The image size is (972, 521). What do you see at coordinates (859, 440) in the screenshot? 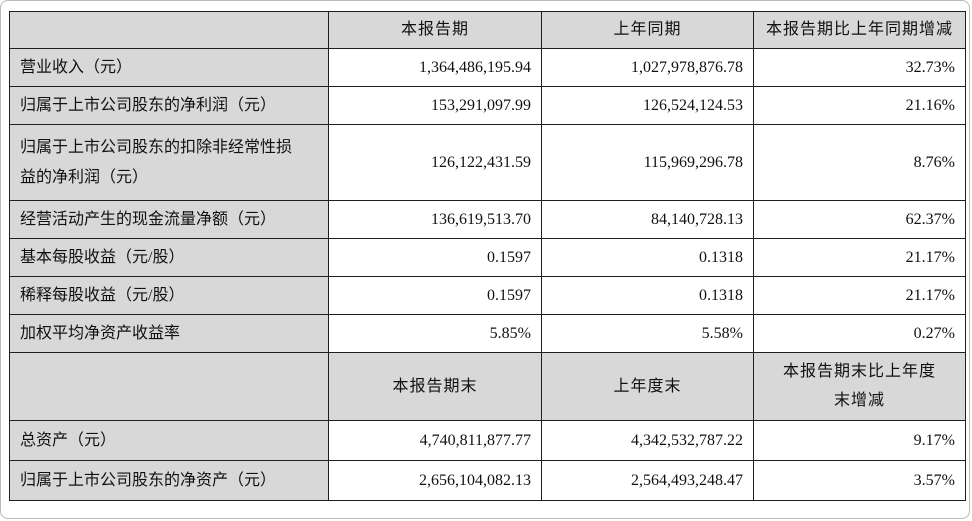
I see `change-value-cell: 9.17%` at bounding box center [859, 440].